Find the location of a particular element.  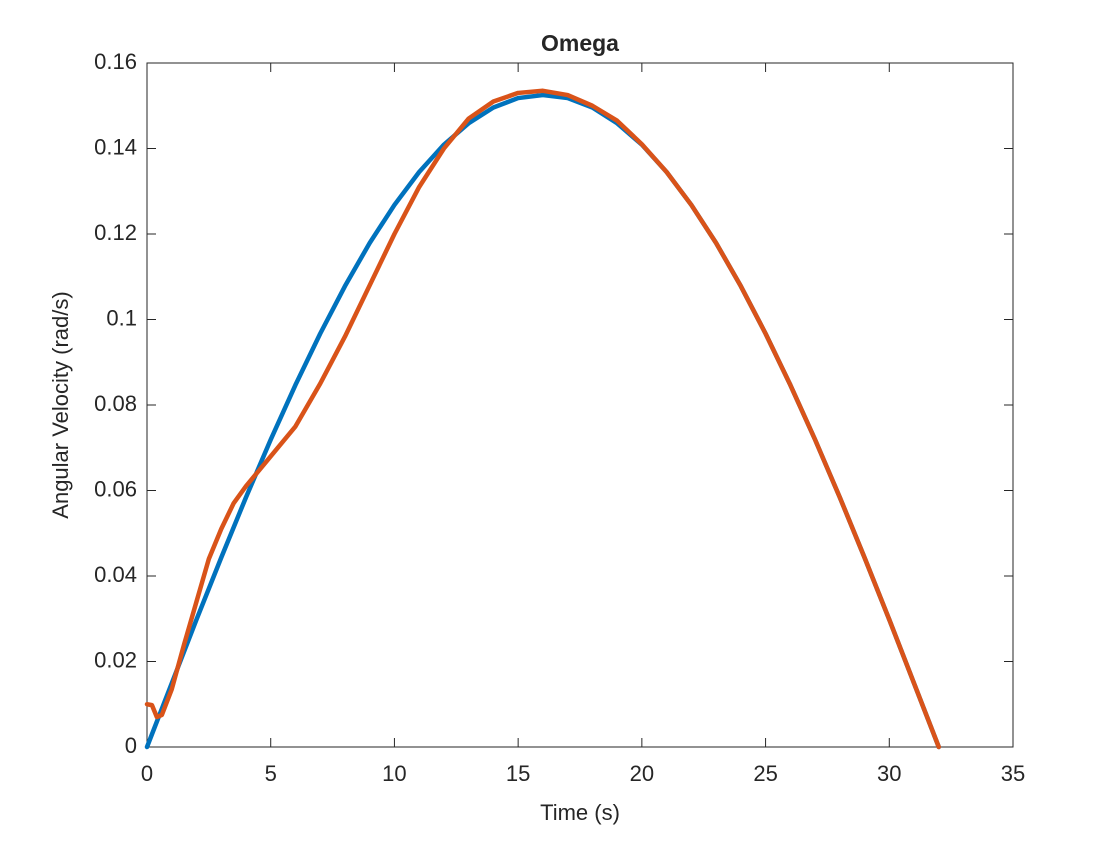

x-tick-label: 20 is located at coordinates (642, 773).